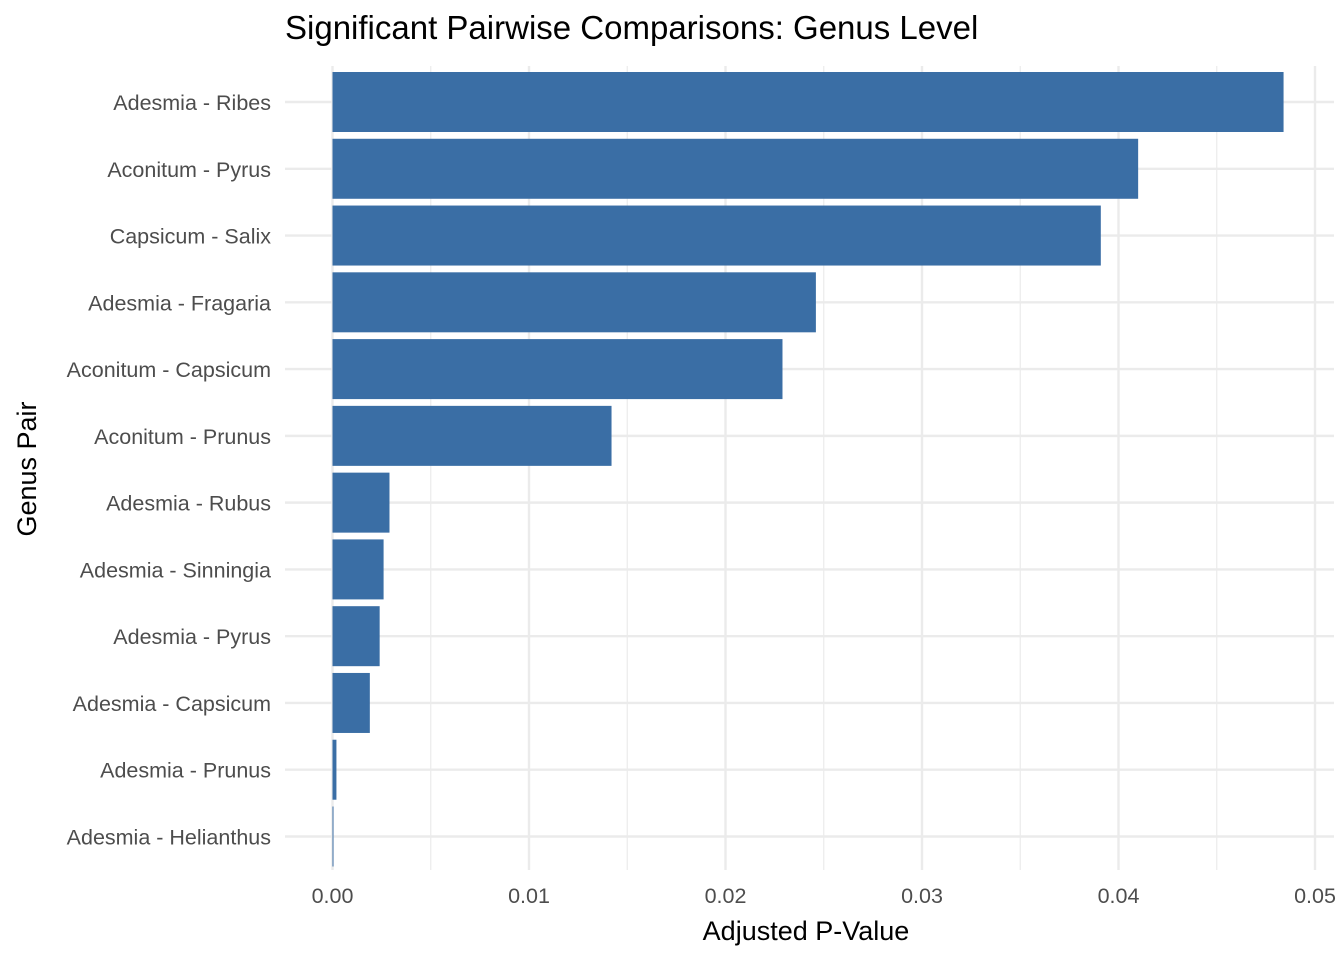  Describe the element at coordinates (182, 437) in the screenshot. I see `y-tick-label: Aconitum - Prunus` at that location.